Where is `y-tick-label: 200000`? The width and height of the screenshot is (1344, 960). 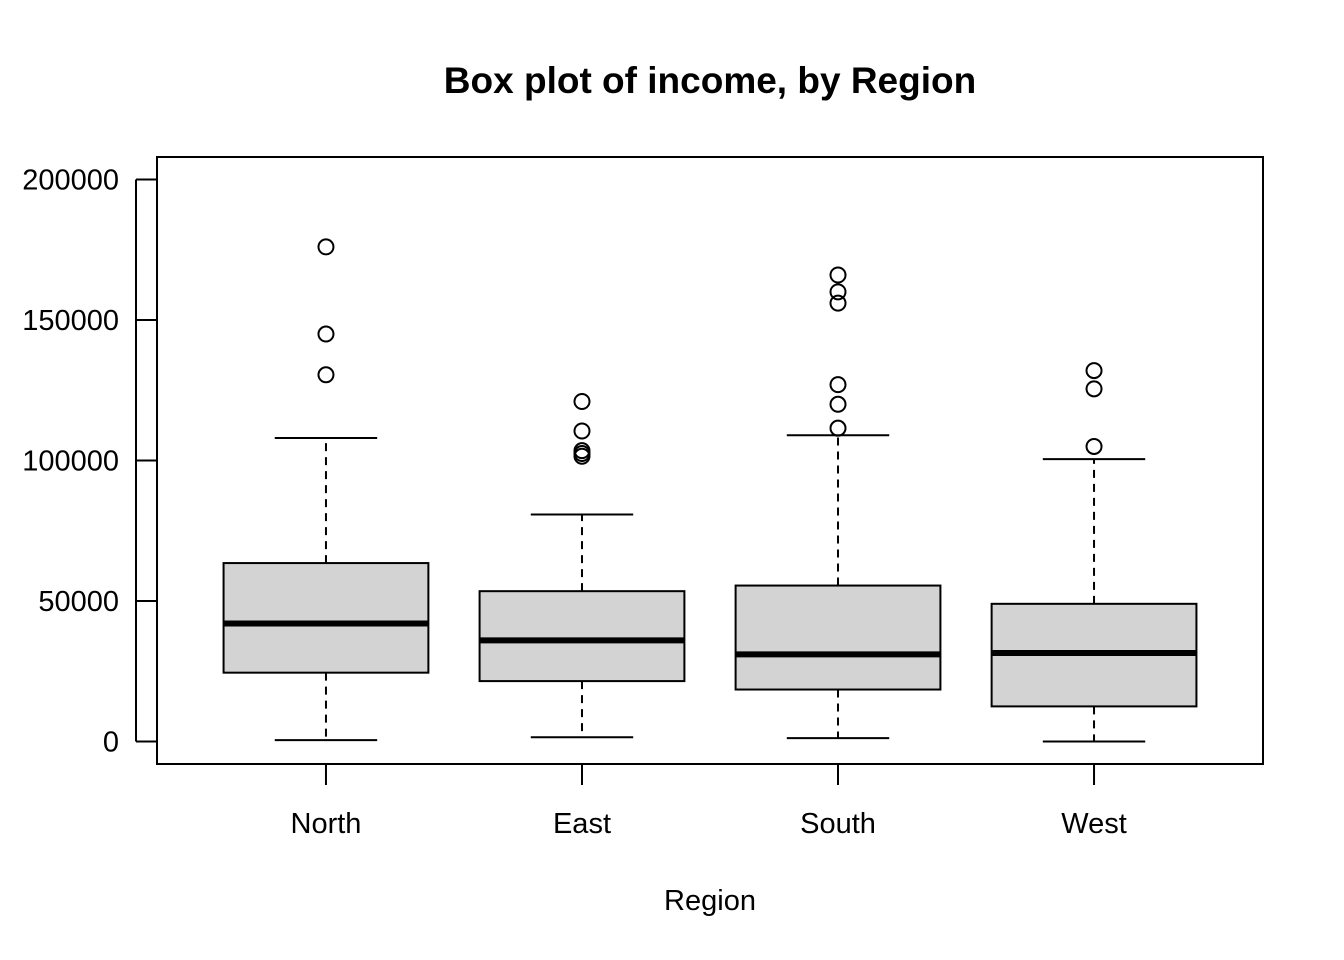 y-tick-label: 200000 is located at coordinates (70, 180).